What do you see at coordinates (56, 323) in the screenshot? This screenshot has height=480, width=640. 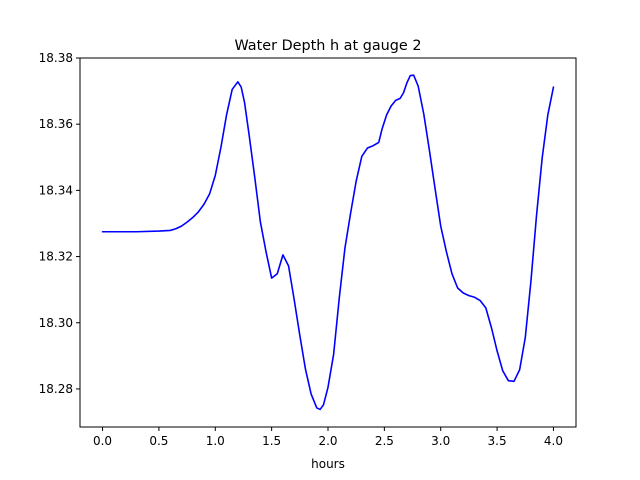 I see `y-tick-label: 18.30` at bounding box center [56, 323].